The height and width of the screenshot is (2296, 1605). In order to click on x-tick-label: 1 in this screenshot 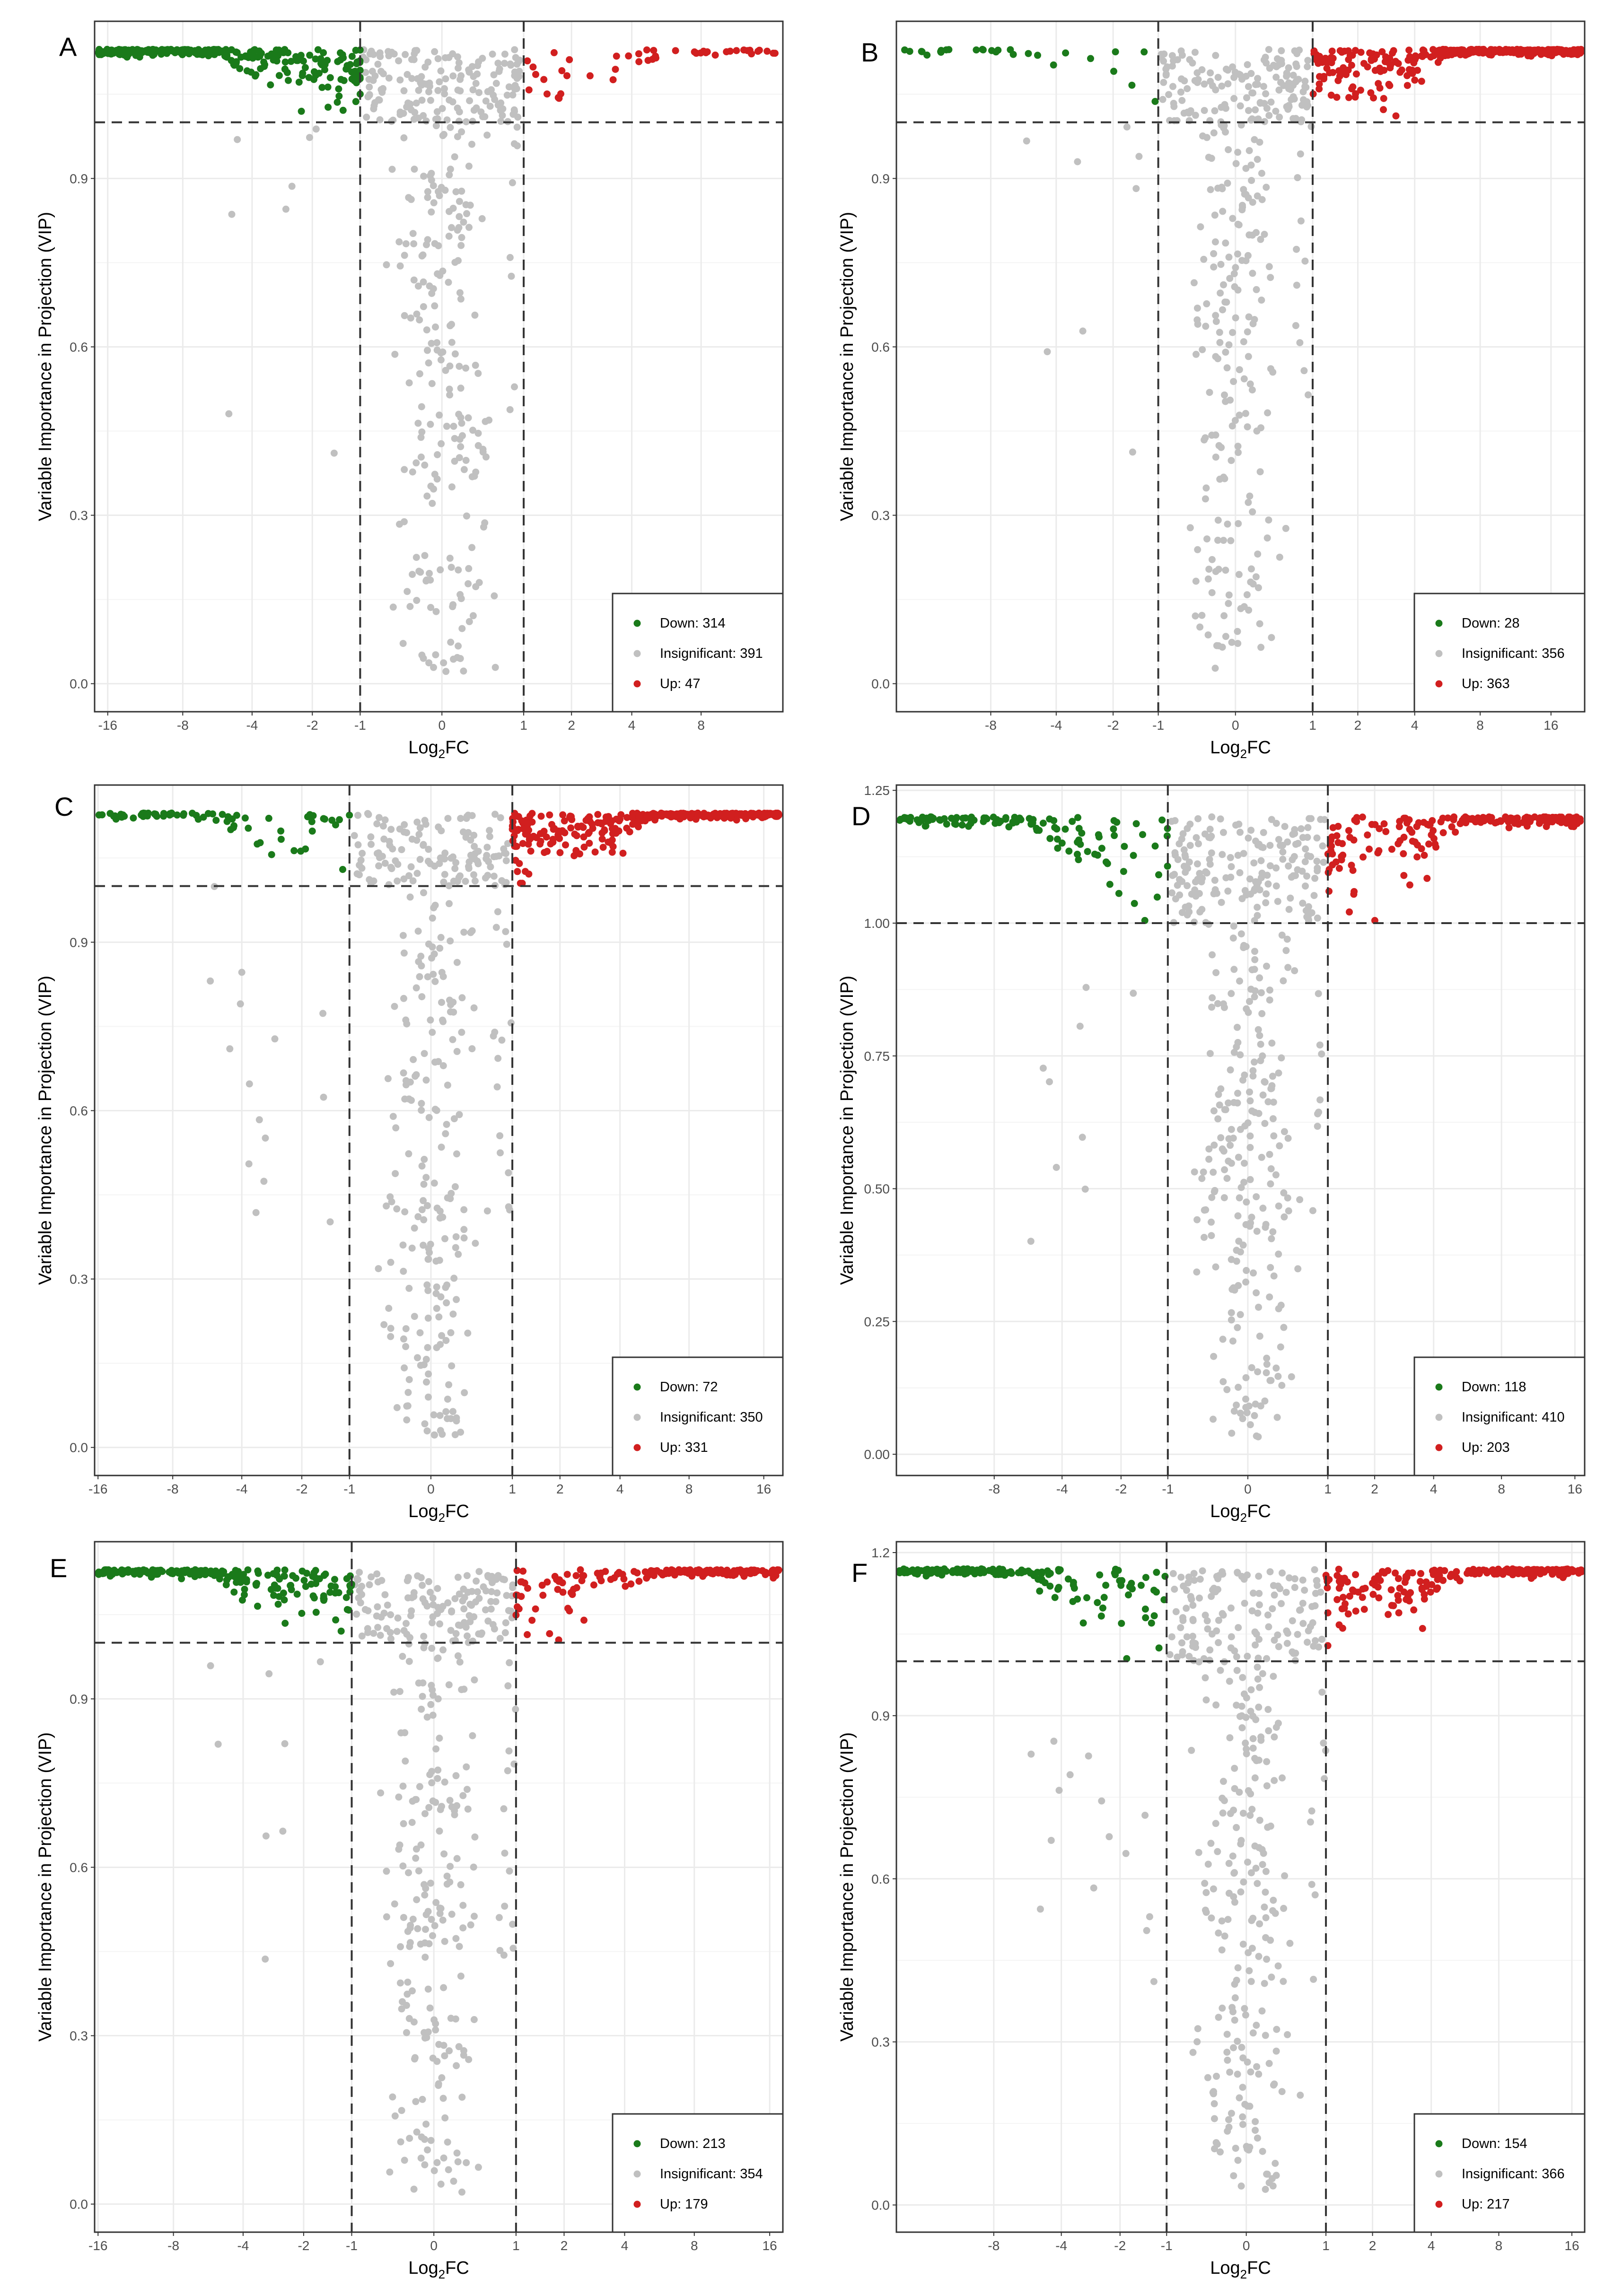, I will do `click(1326, 2245)`.